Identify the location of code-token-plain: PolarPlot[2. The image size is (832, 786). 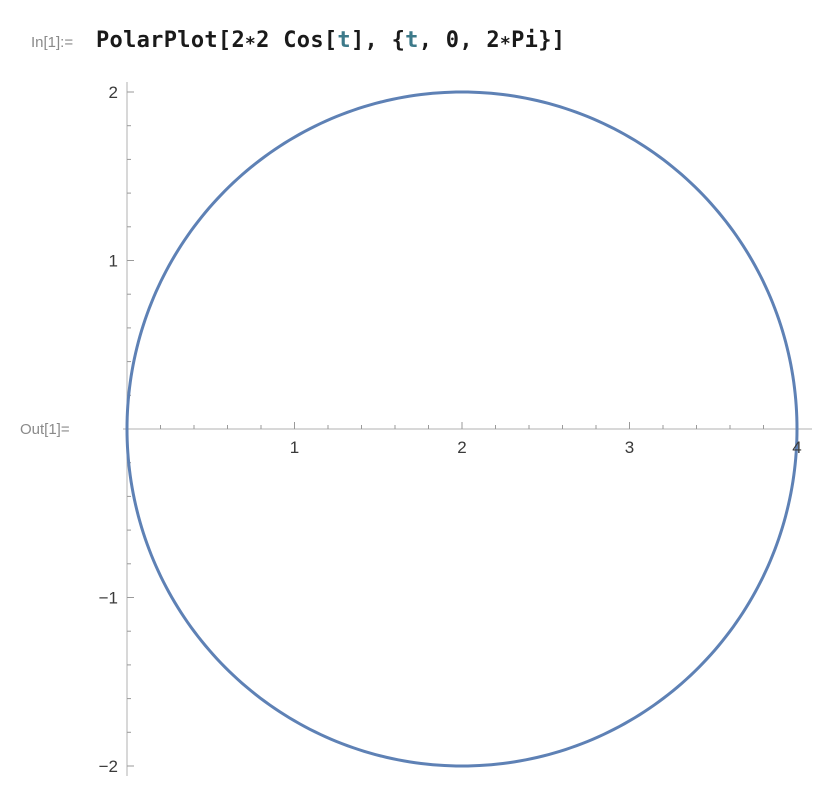
(170, 40).